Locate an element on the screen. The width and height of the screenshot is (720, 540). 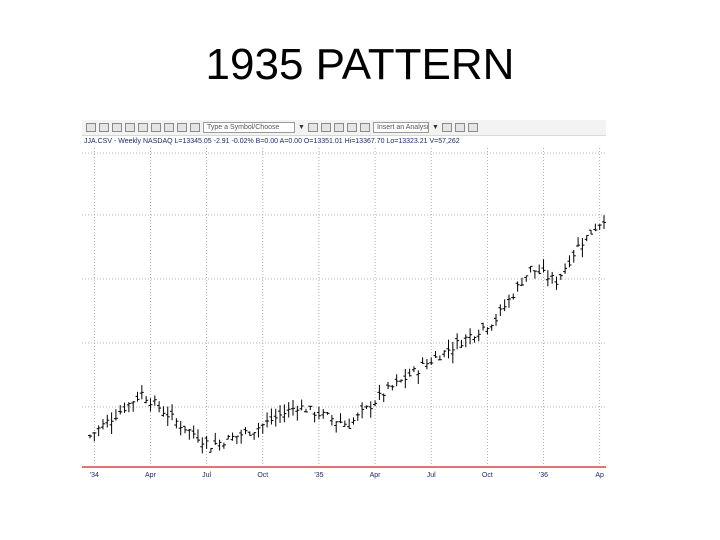
crosshair-icon is located at coordinates (156, 127).